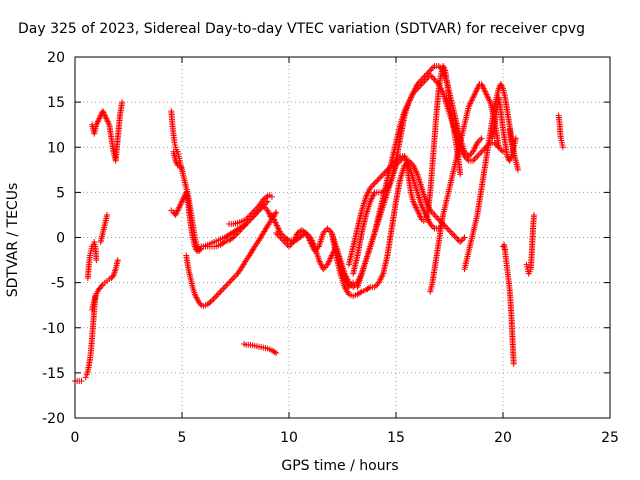 This screenshot has width=640, height=480. I want to click on y-tick-label: -15, so click(53, 374).